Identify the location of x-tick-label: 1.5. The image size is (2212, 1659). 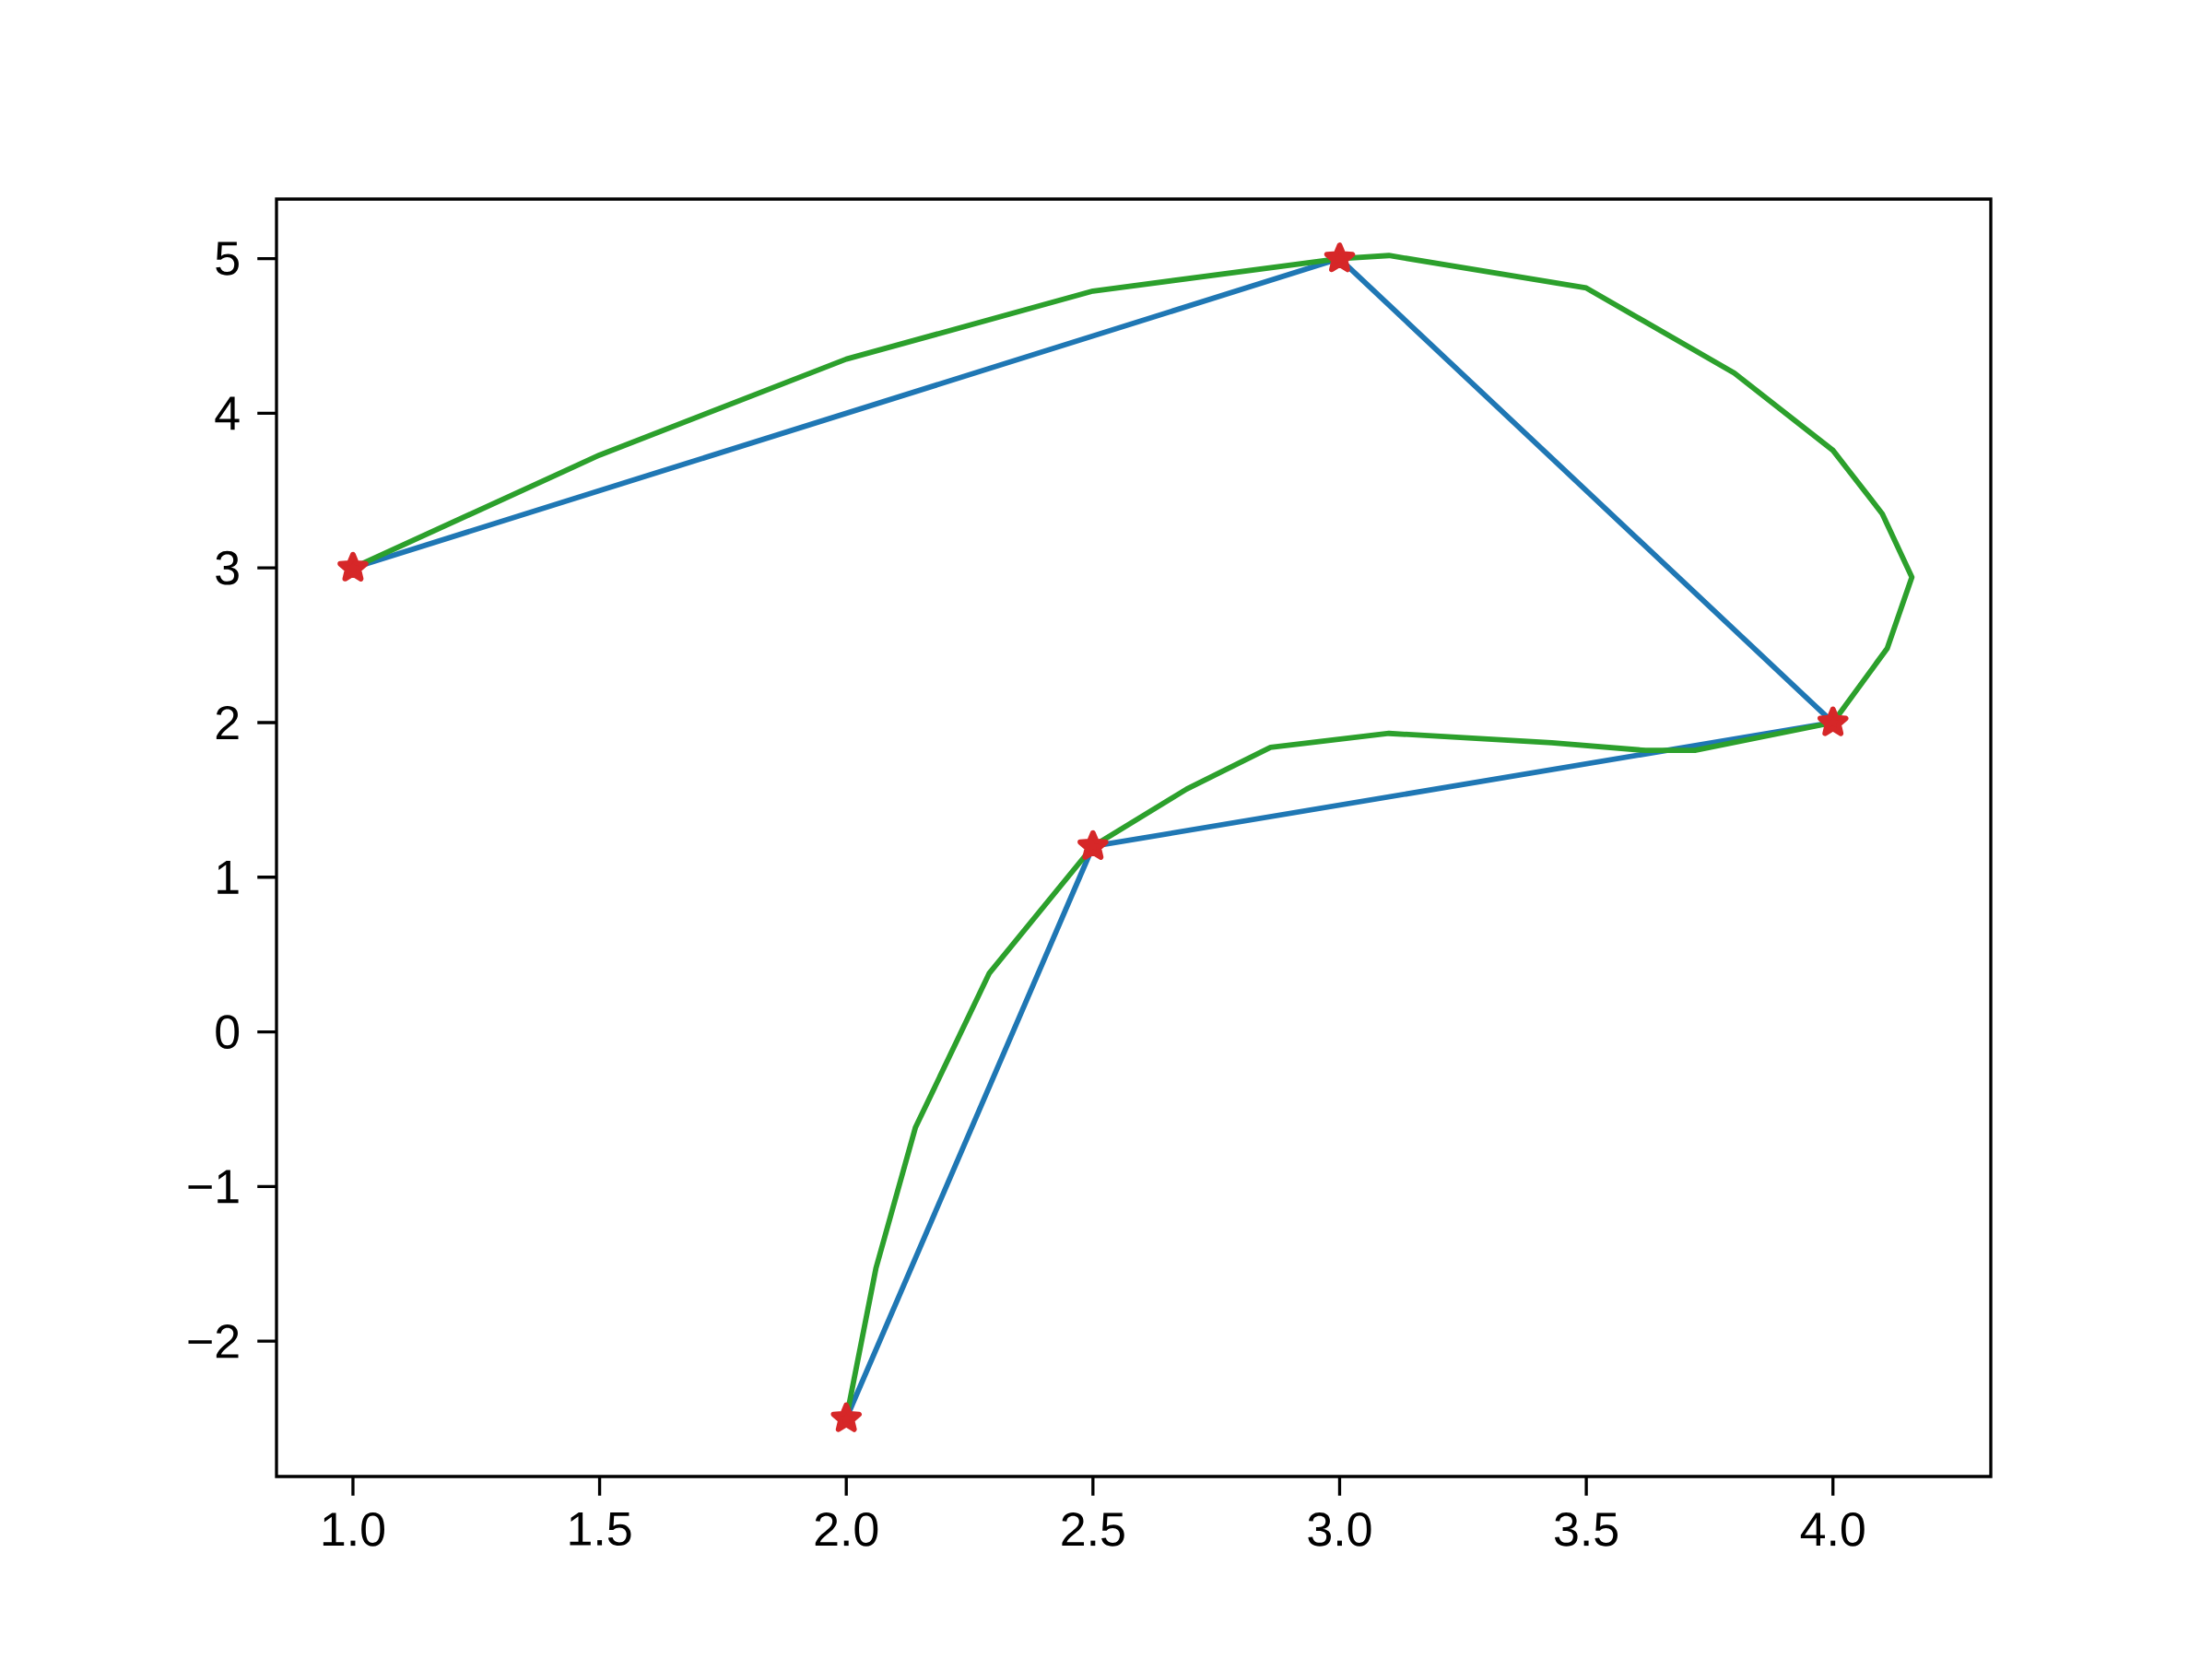
(600, 1529).